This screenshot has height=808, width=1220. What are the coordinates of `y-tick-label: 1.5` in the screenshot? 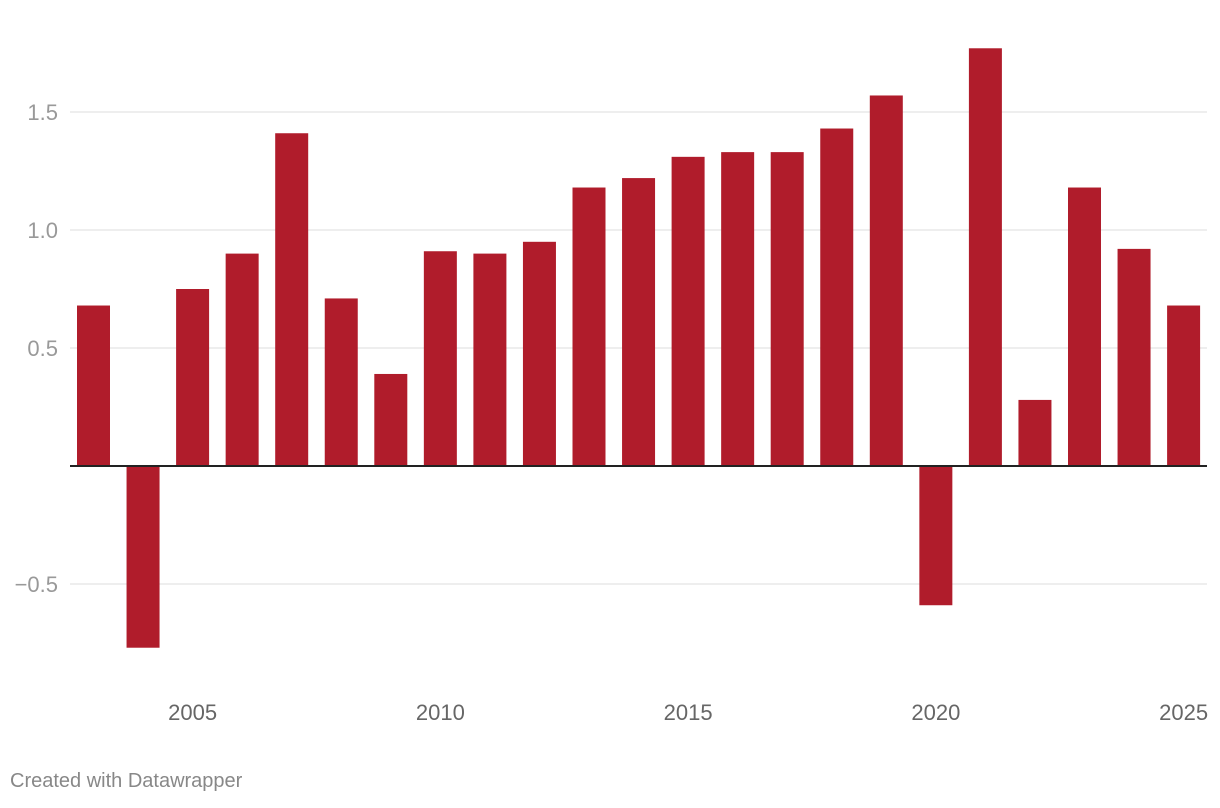 It's located at (42, 112).